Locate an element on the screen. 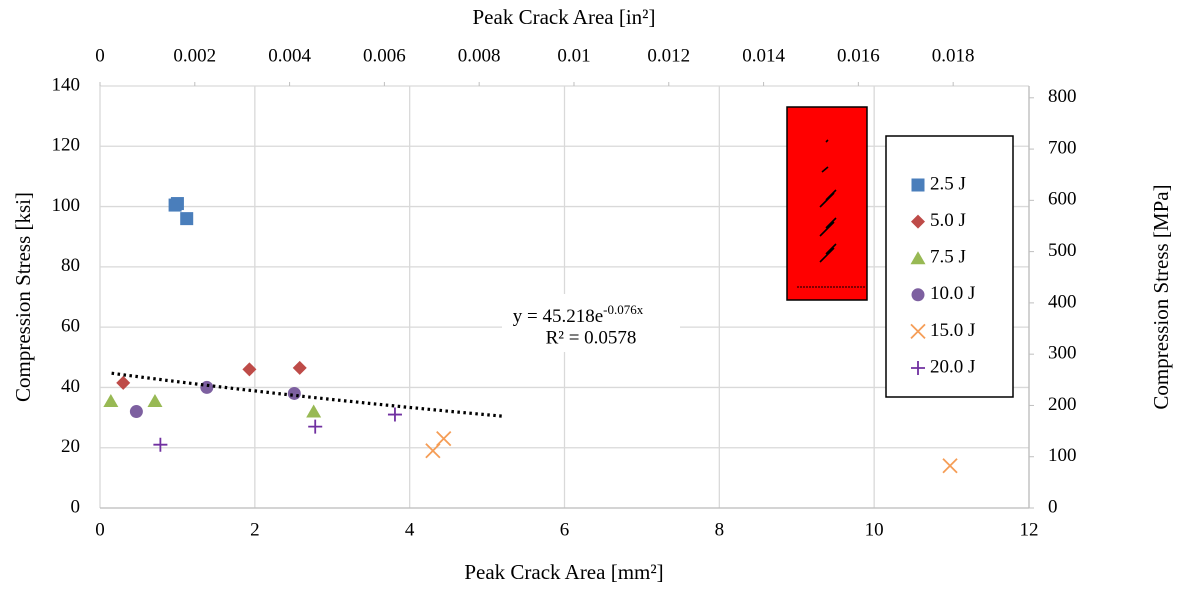 Image resolution: width=1186 pixels, height=590 pixels. trendline-equation-exponent: -0.076x is located at coordinates (623, 309).